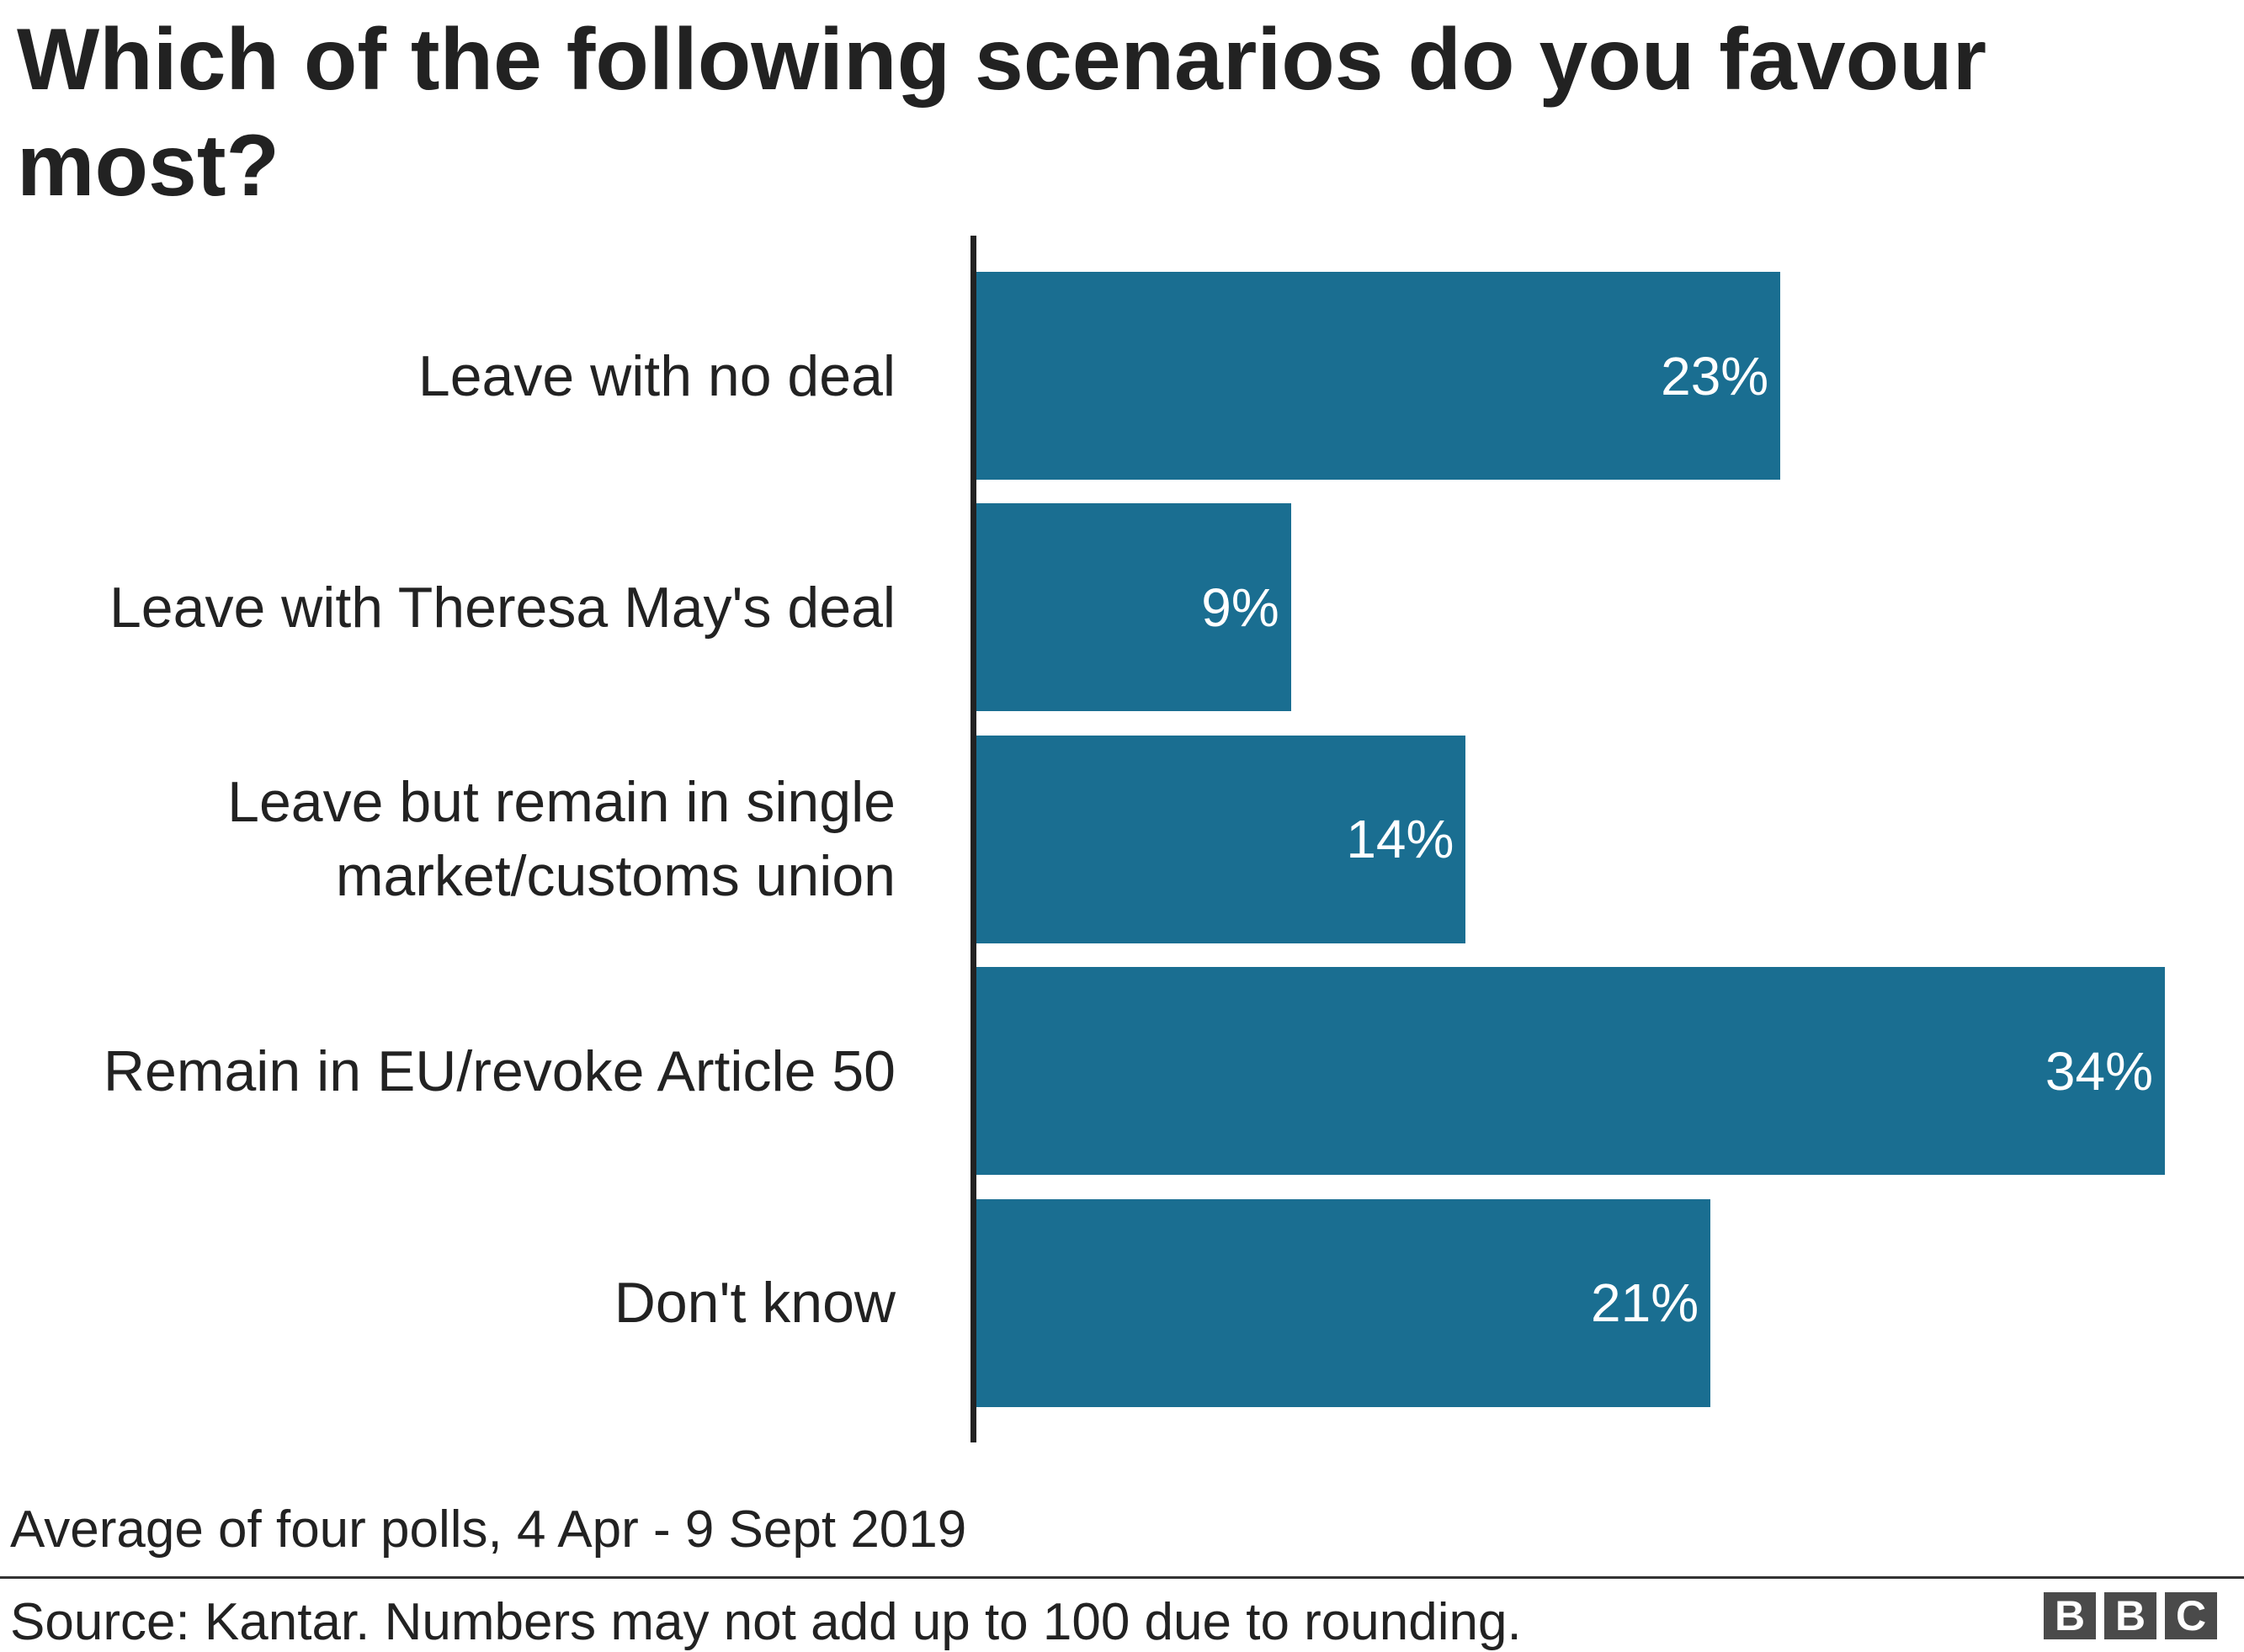 The height and width of the screenshot is (1652, 2244). I want to click on category-label: Don't know, so click(755, 1303).